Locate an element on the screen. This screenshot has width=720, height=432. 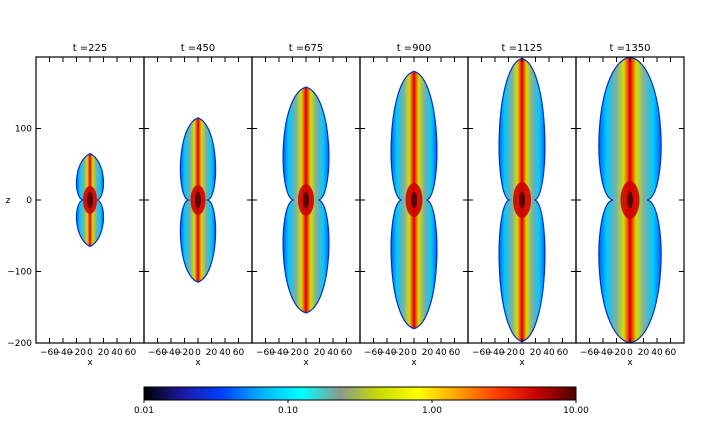
colorbar-tick-label: 10.00 is located at coordinates (576, 411).